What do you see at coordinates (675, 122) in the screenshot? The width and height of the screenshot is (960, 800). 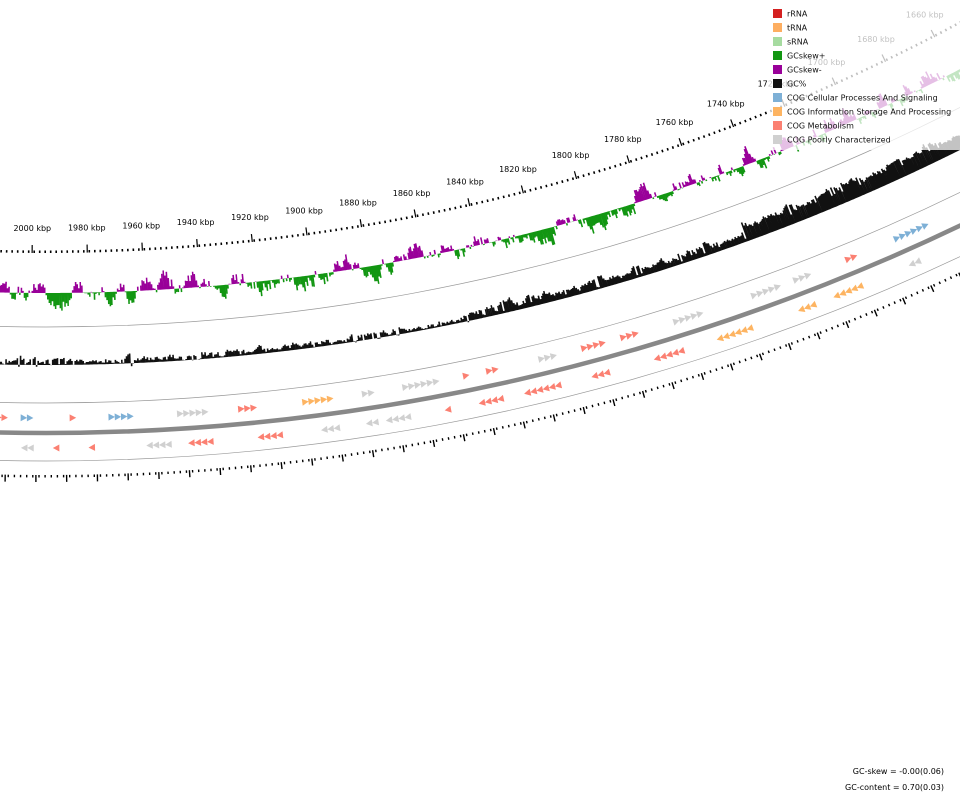 I see `tick-label: 1760 kbp` at bounding box center [675, 122].